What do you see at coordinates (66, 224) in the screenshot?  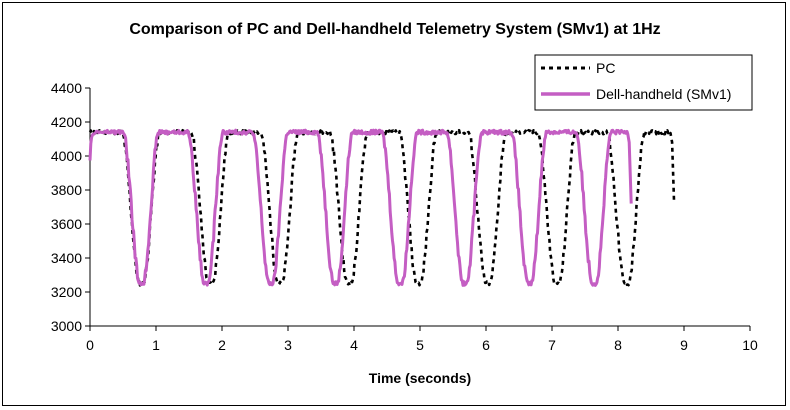 I see `y-tick-label: 3600` at bounding box center [66, 224].